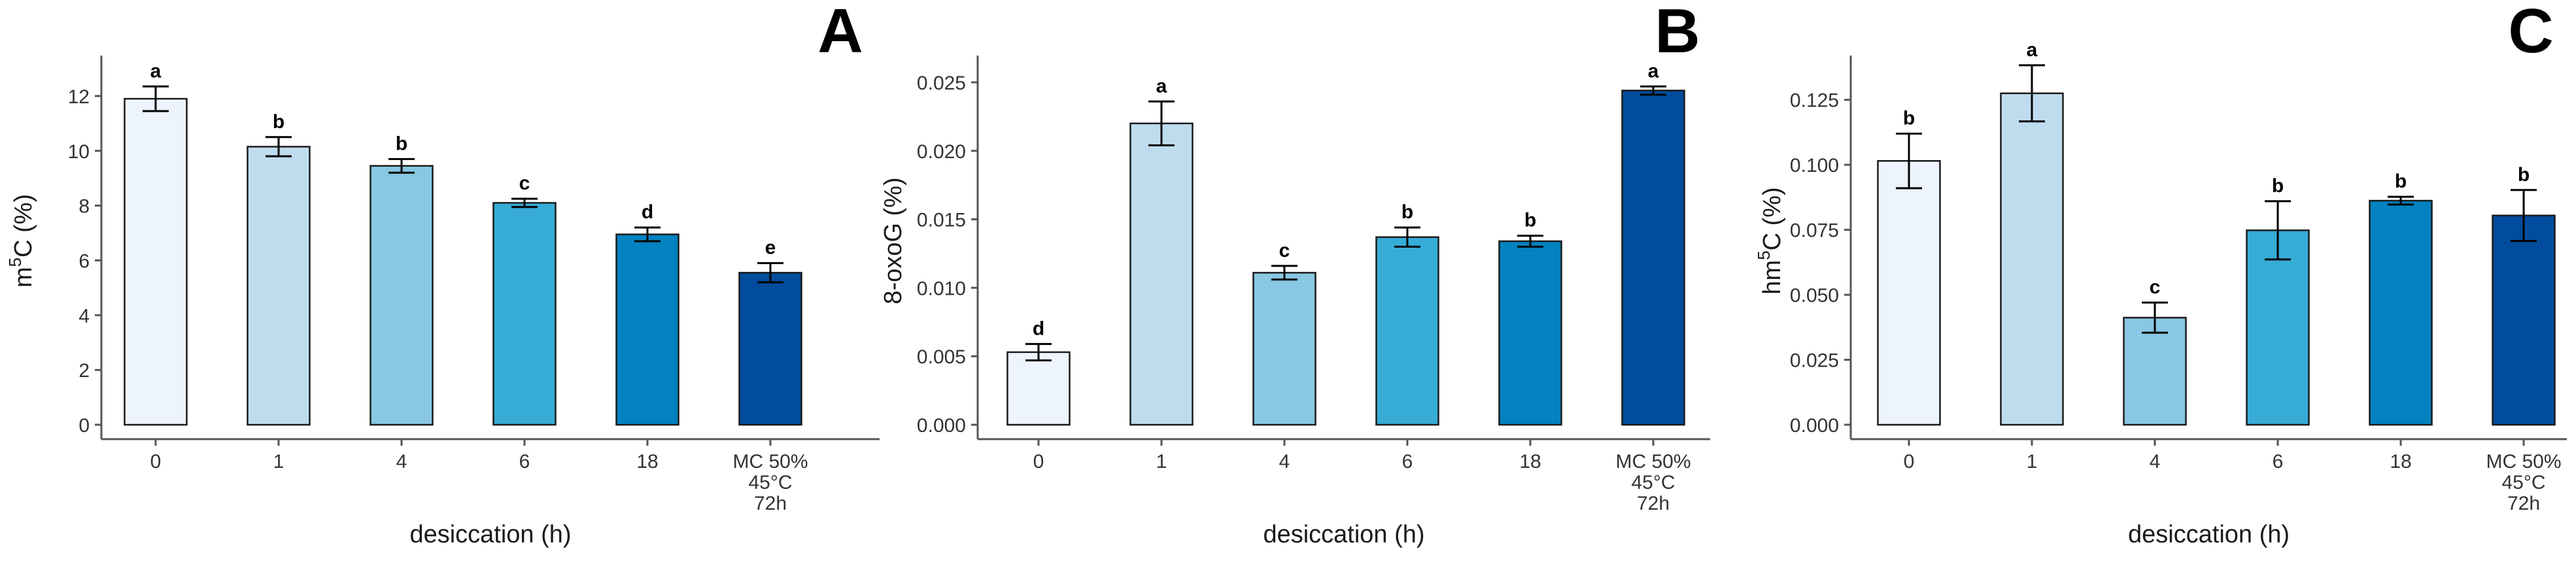  What do you see at coordinates (1677, 33) in the screenshot?
I see `panel-letter: B` at bounding box center [1677, 33].